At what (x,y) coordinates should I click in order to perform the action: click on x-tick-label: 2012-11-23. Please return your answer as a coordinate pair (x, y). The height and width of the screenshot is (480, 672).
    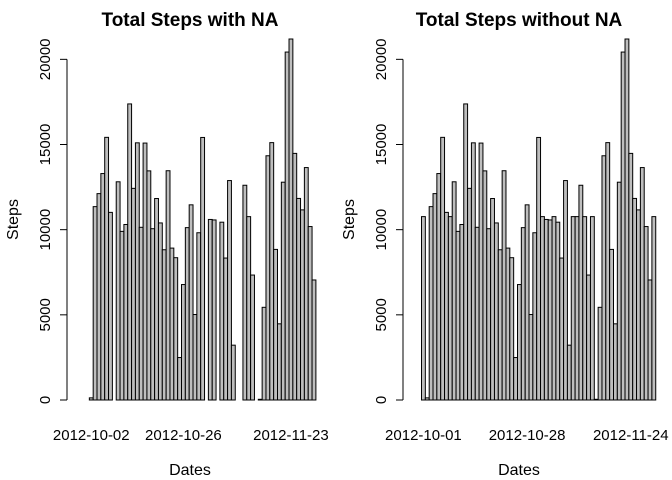
    Looking at the image, I should click on (291, 435).